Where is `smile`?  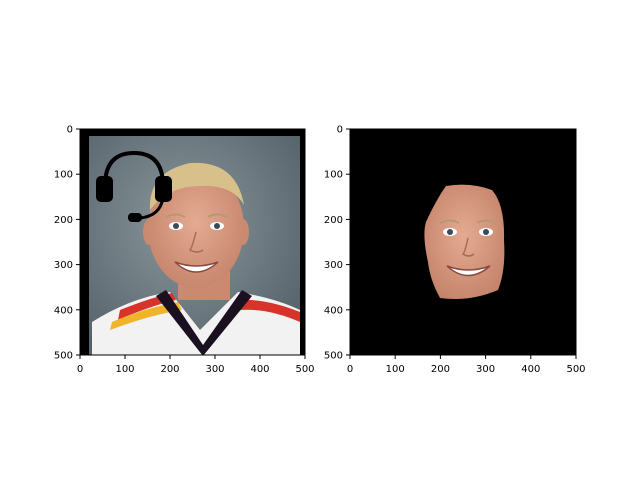 smile is located at coordinates (196, 267).